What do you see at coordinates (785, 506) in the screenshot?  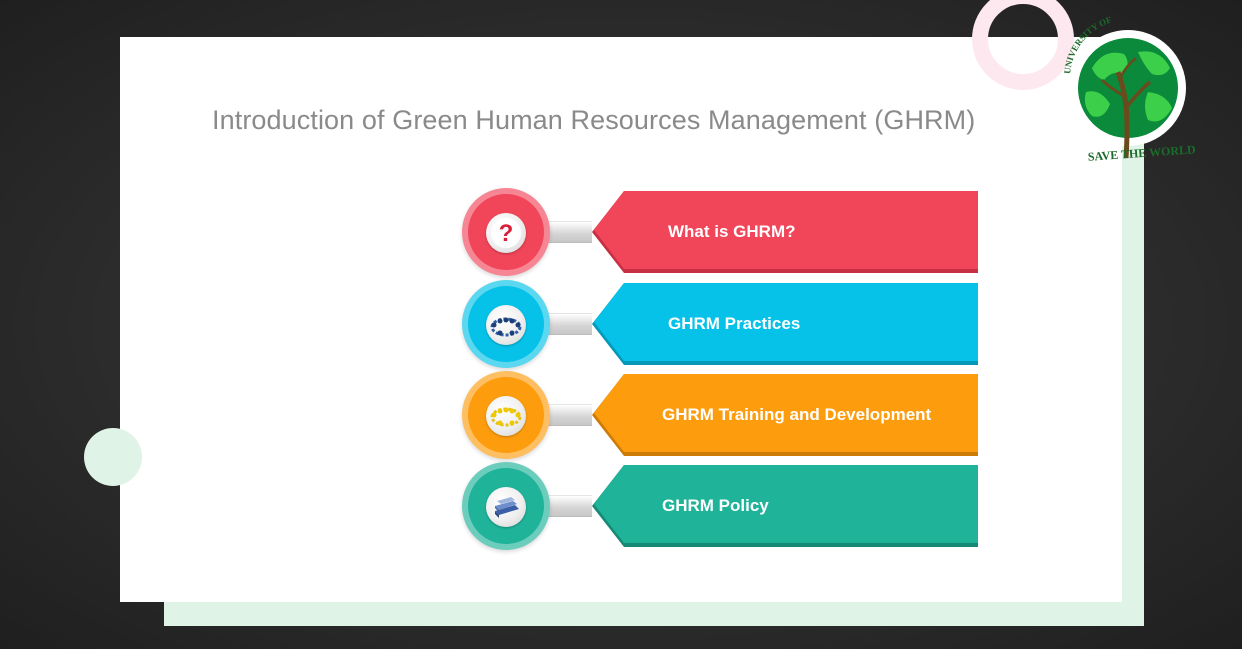 I see `ribbon-ghrm-policy: GHRM Policy` at bounding box center [785, 506].